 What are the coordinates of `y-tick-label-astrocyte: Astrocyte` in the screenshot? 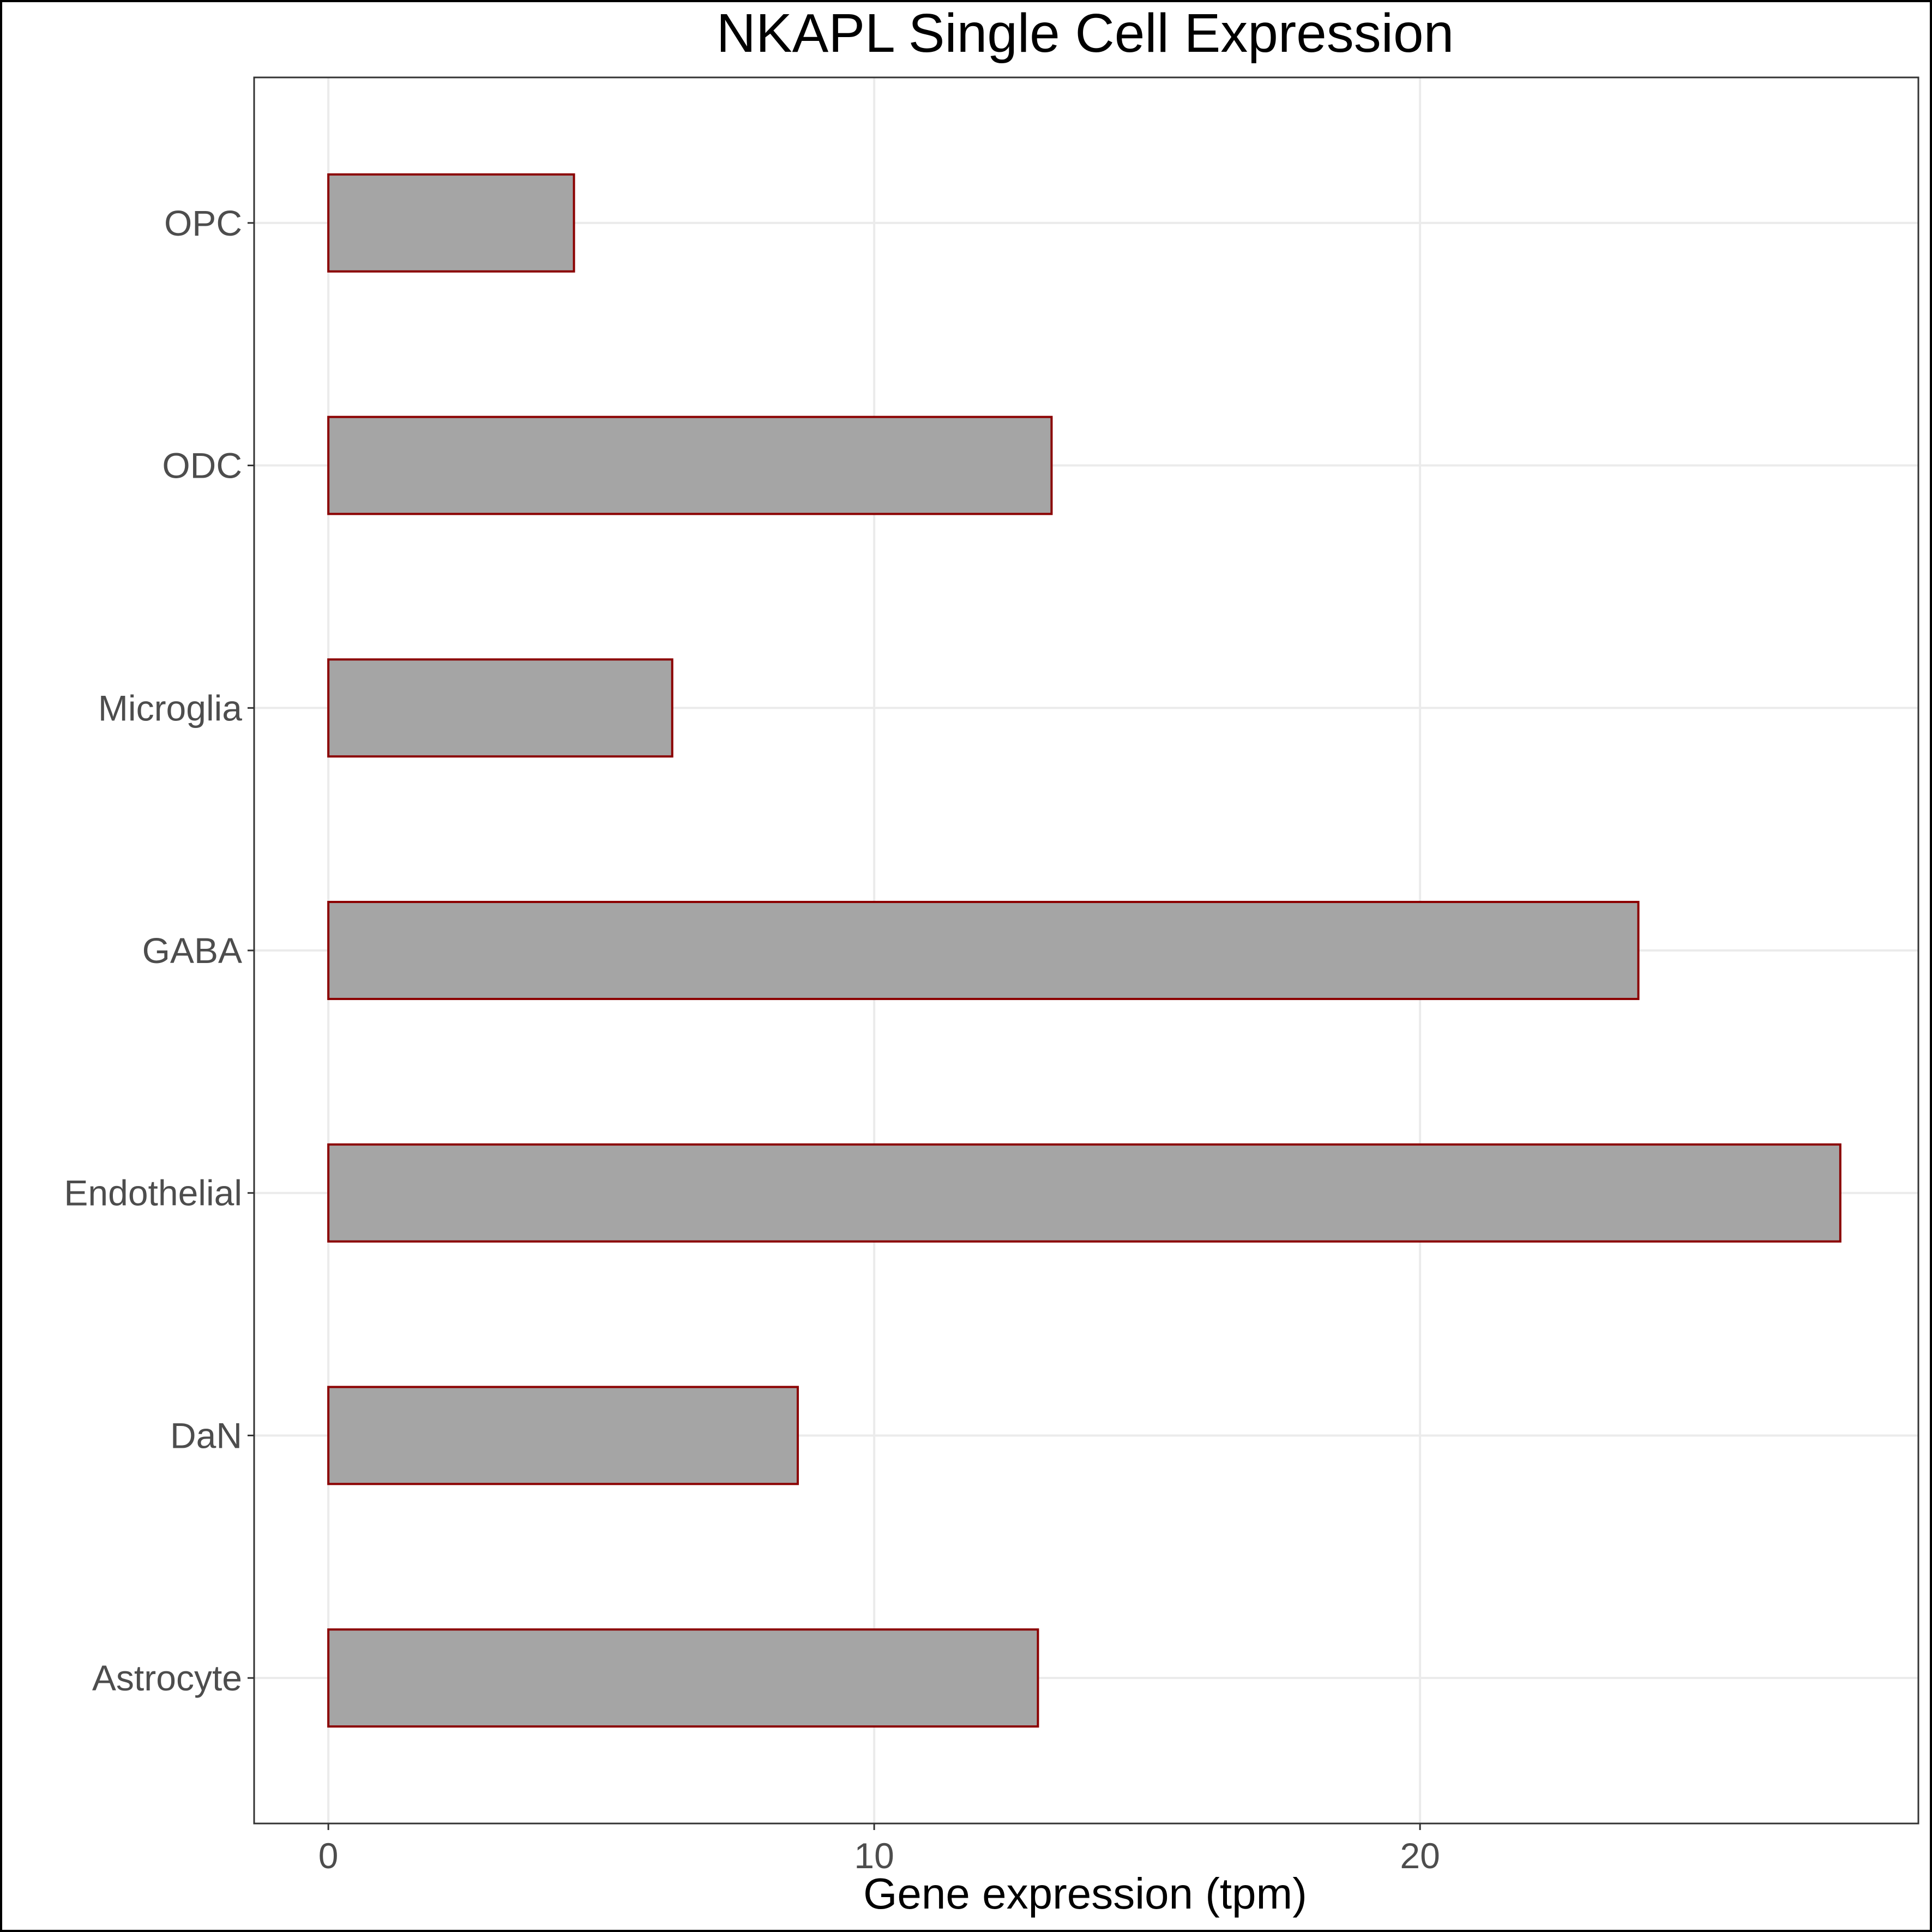 It's located at (167, 1678).